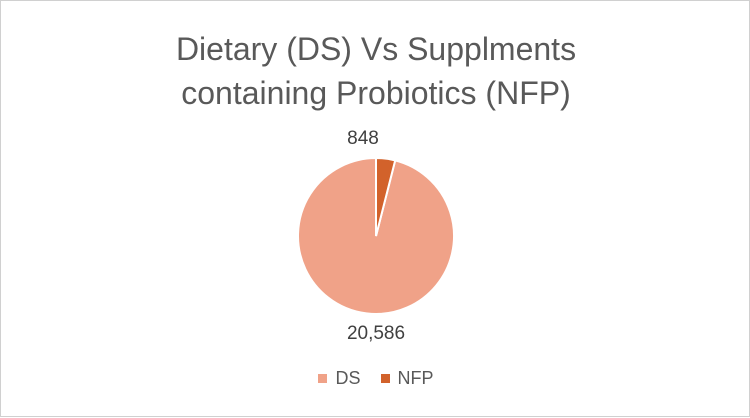 Image resolution: width=750 pixels, height=418 pixels. What do you see at coordinates (348, 378) in the screenshot?
I see `legend-label-ds: DS` at bounding box center [348, 378].